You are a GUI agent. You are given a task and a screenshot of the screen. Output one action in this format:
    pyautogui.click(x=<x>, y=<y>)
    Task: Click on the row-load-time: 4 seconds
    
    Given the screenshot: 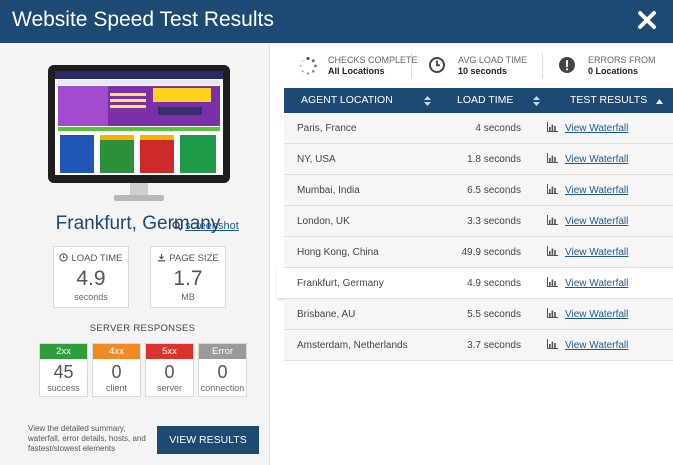 What is the action you would take?
    pyautogui.click(x=498, y=128)
    